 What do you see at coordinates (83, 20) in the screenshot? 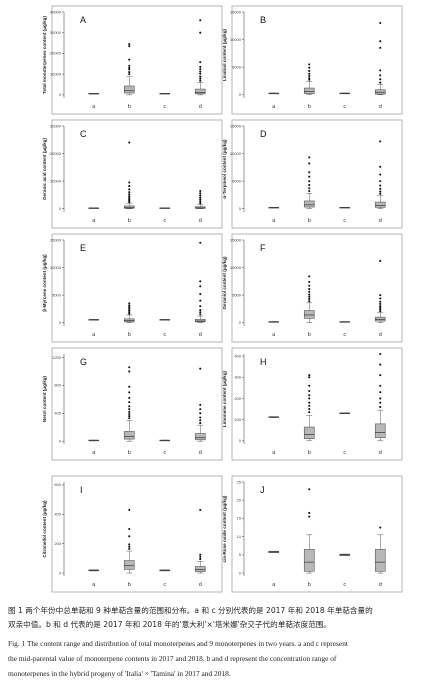
I see `panel-letter: A` at bounding box center [83, 20].